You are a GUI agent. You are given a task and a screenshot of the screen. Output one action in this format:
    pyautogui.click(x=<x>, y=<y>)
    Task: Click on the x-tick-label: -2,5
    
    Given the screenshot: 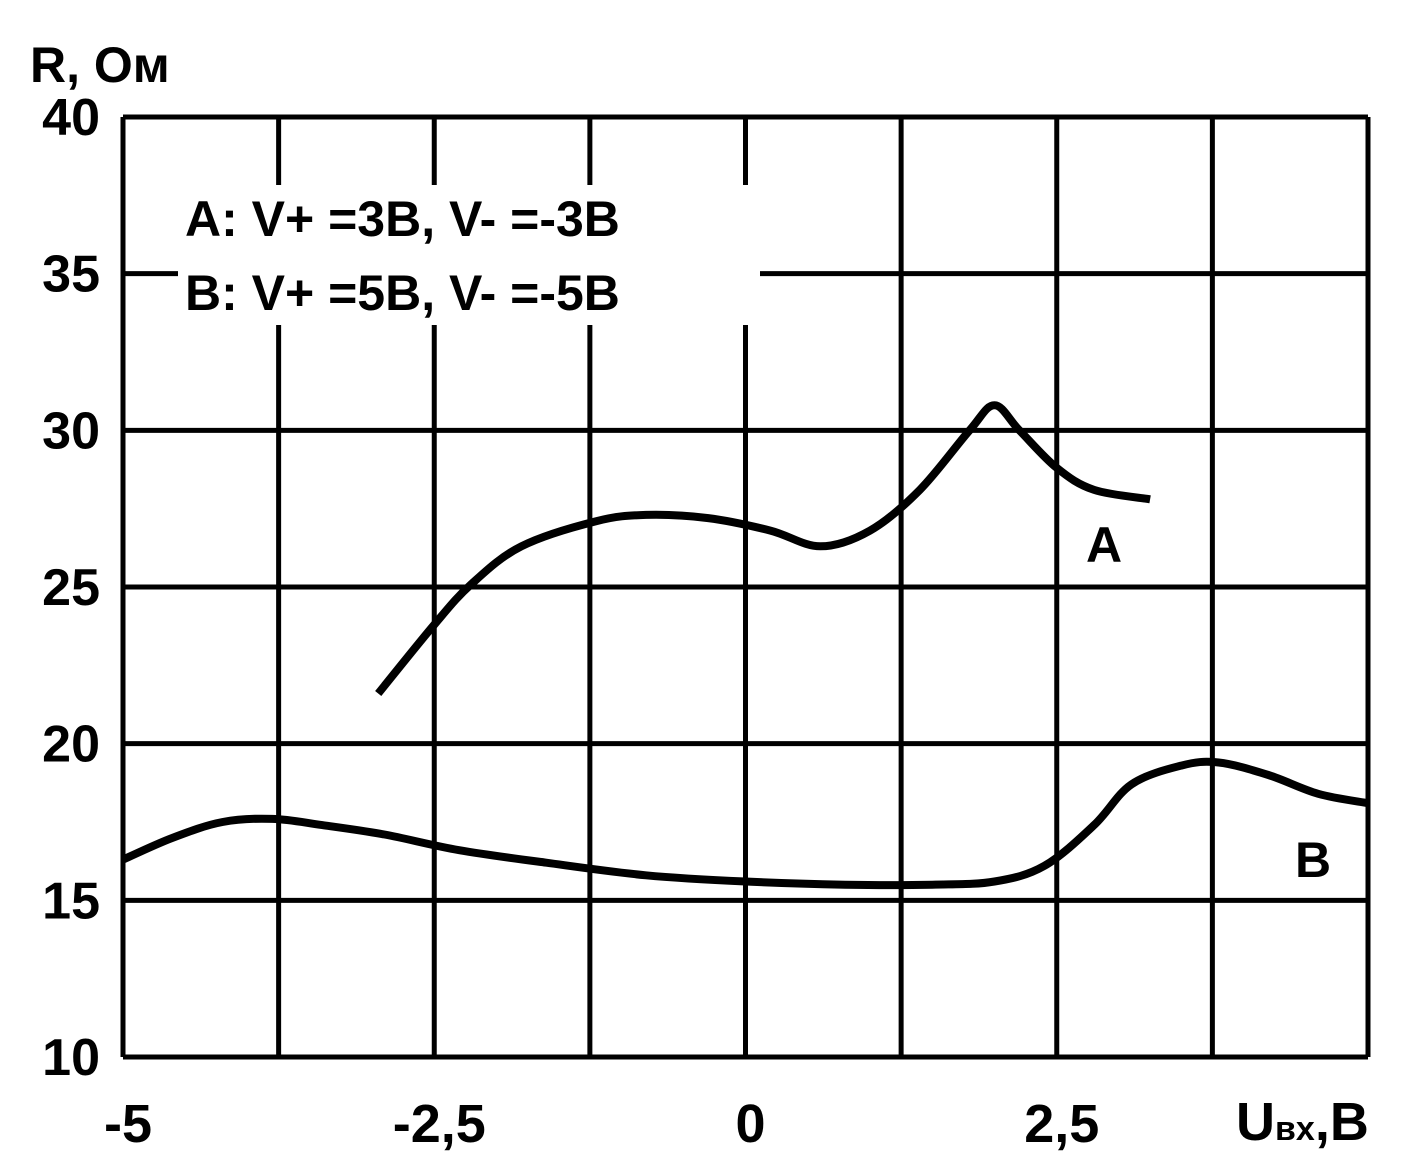 What is the action you would take?
    pyautogui.click(x=439, y=1124)
    